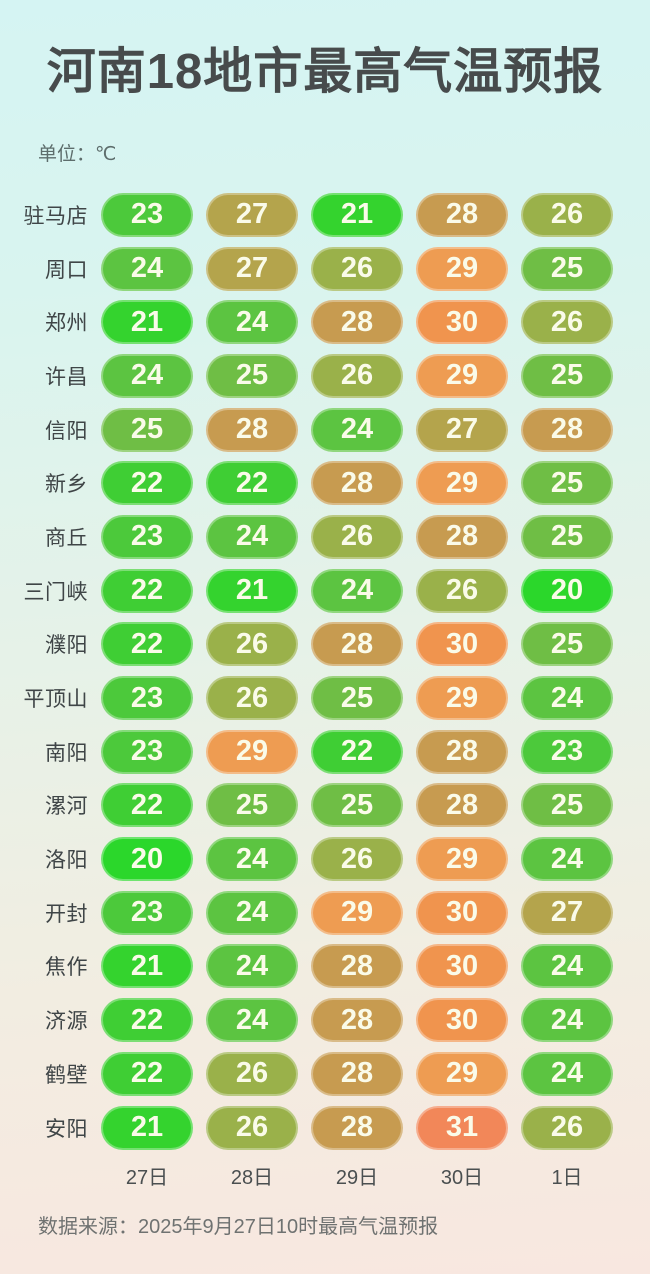 The width and height of the screenshot is (650, 1274). Describe the element at coordinates (66, 270) in the screenshot. I see `city-label: 周口` at that location.